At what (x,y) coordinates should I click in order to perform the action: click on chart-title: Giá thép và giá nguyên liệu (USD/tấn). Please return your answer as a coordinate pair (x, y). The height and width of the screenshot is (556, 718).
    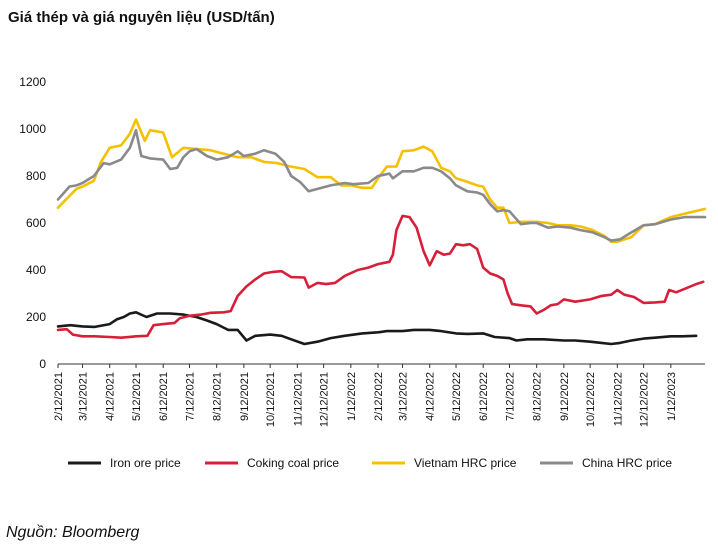
    Looking at the image, I should click on (141, 17).